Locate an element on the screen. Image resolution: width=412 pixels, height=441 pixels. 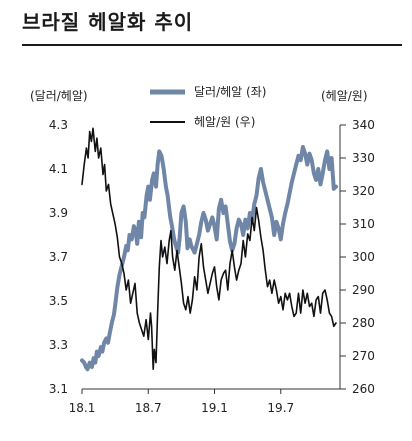
legend-label-right-series: 헤알/원 (우) is located at coordinates (224, 122).